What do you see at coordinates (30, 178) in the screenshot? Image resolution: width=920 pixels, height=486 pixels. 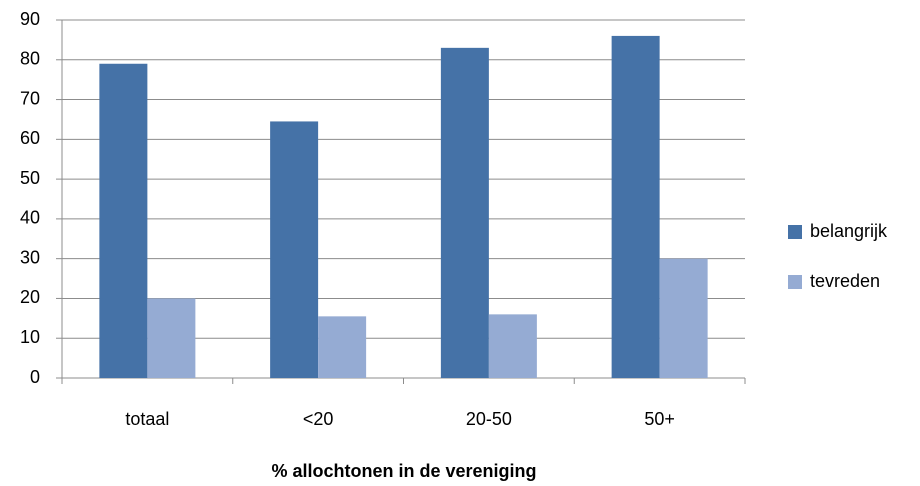 I see `y-tick-label: 50` at bounding box center [30, 178].